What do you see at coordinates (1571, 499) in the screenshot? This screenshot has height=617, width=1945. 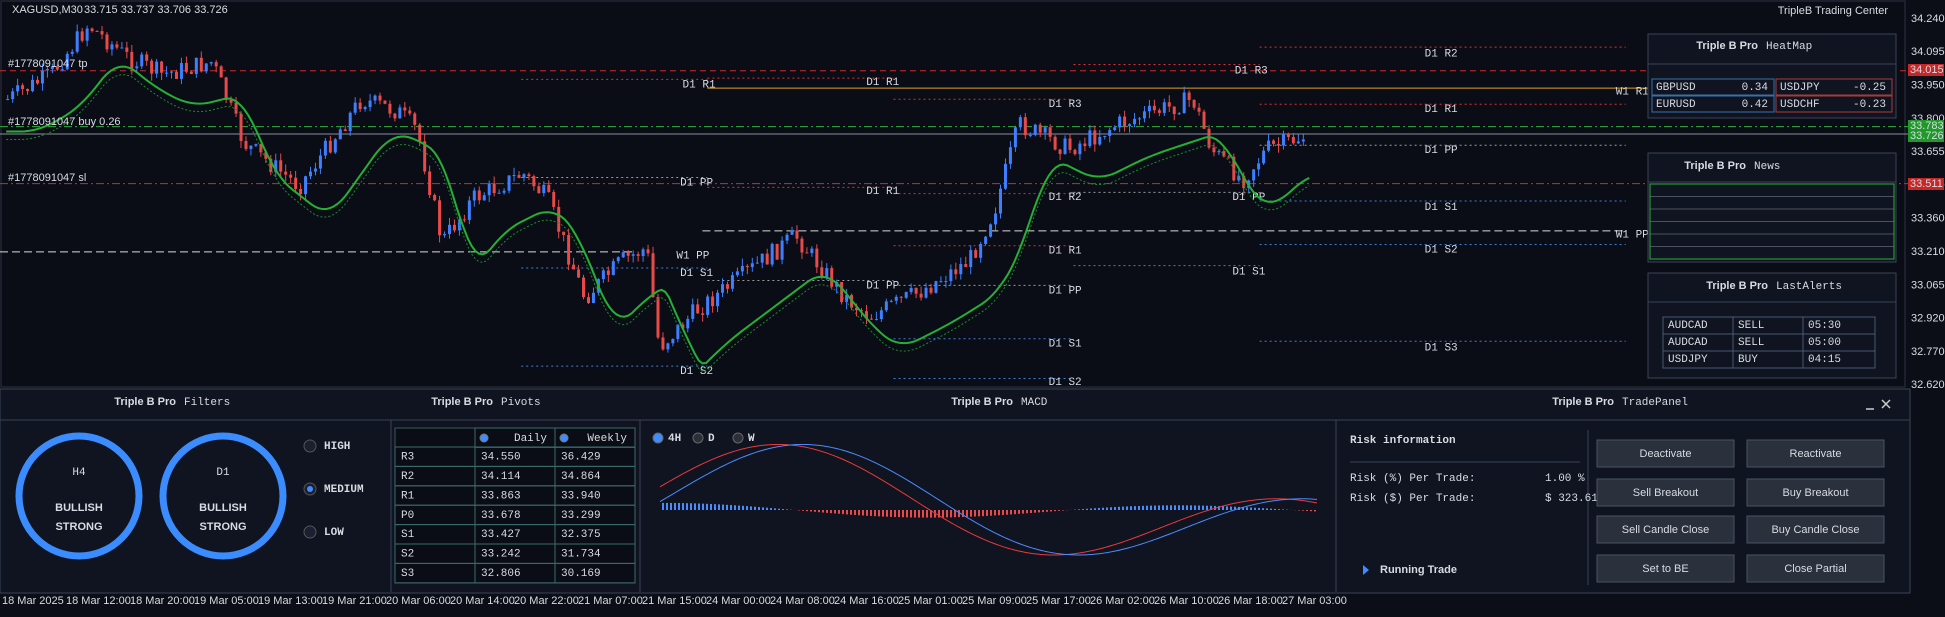 I see `risk-value: $ 323.61` at bounding box center [1571, 499].